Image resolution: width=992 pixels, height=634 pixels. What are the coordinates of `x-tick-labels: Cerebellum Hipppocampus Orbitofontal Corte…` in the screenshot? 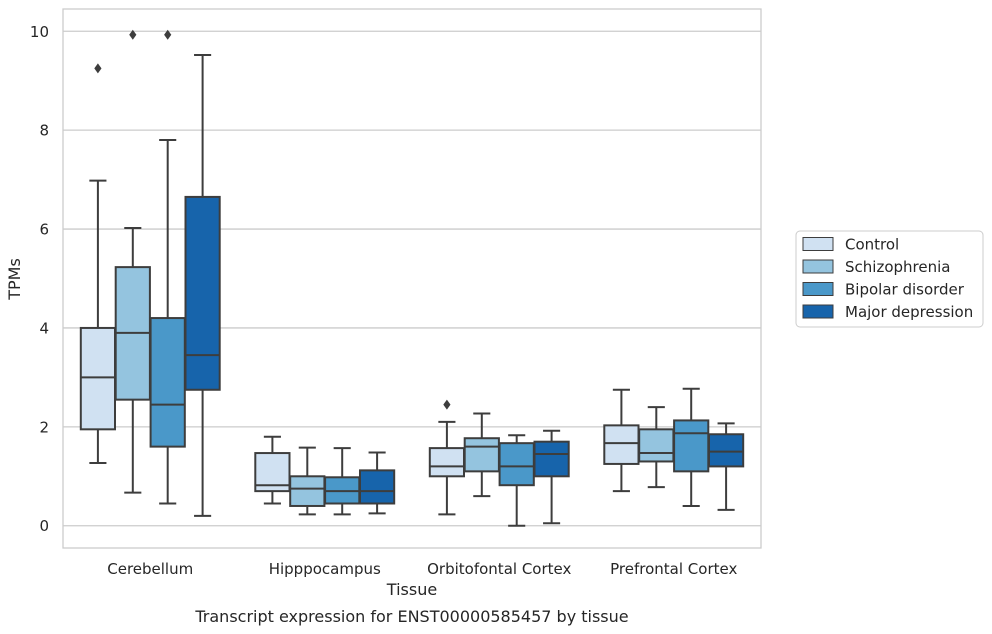 It's located at (422, 569).